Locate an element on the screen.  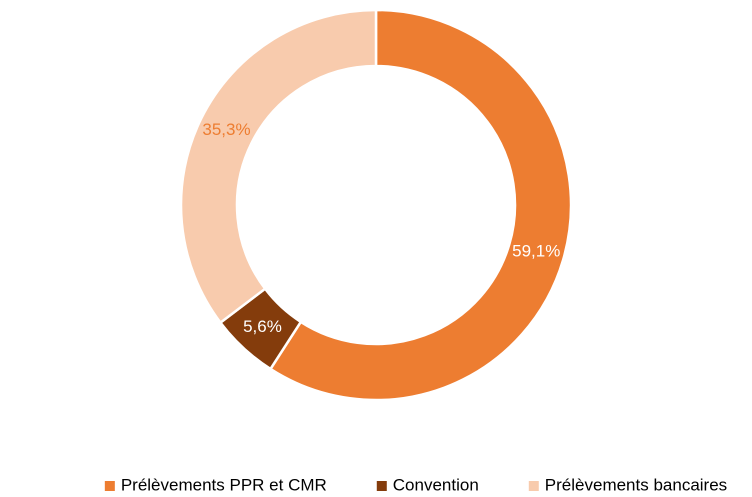
legend-label: Prélèvements bancaires is located at coordinates (636, 484).